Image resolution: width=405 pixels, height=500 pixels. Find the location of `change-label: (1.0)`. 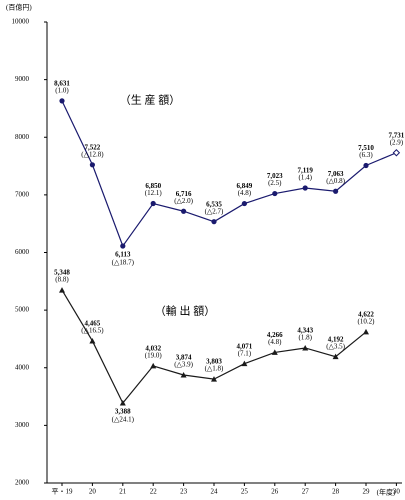

change-label: (1.0) is located at coordinates (62, 90).